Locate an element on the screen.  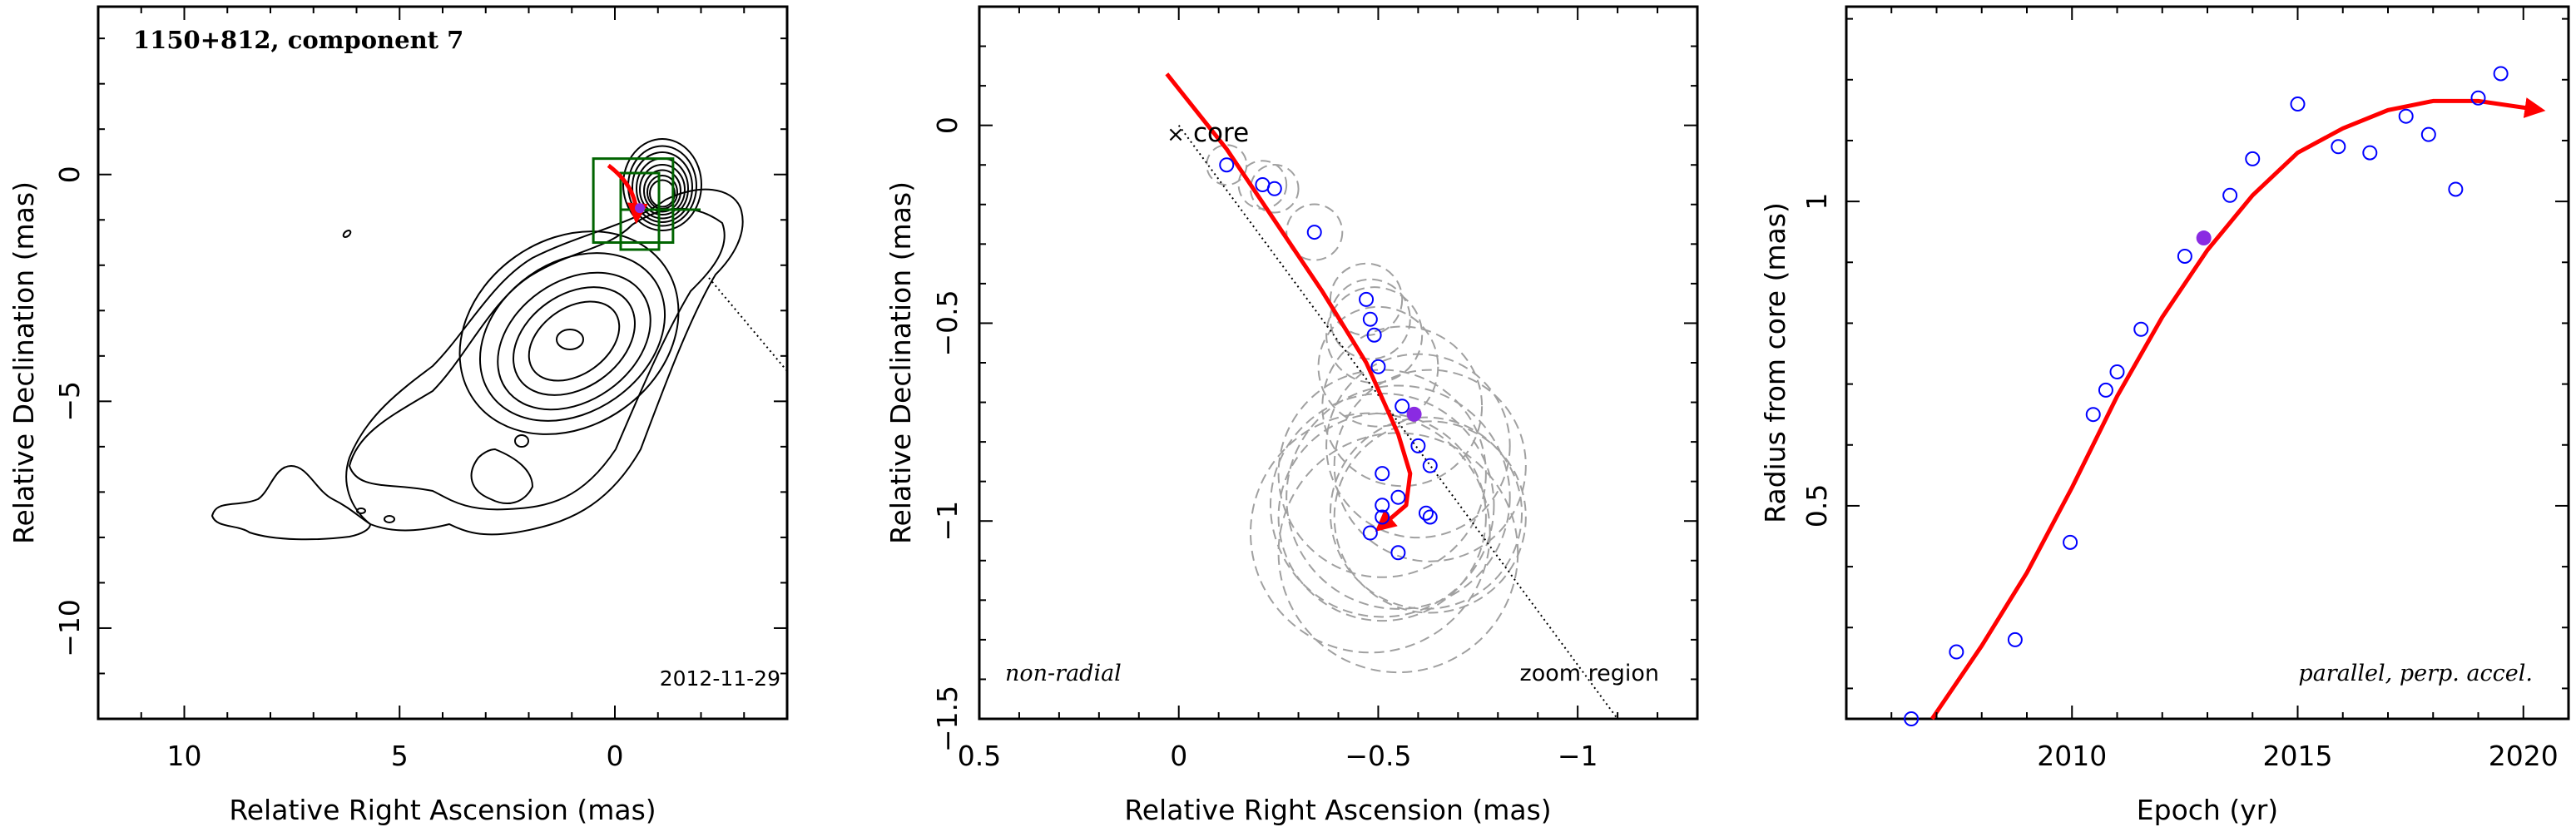
component-position is located at coordinates (640, 208).